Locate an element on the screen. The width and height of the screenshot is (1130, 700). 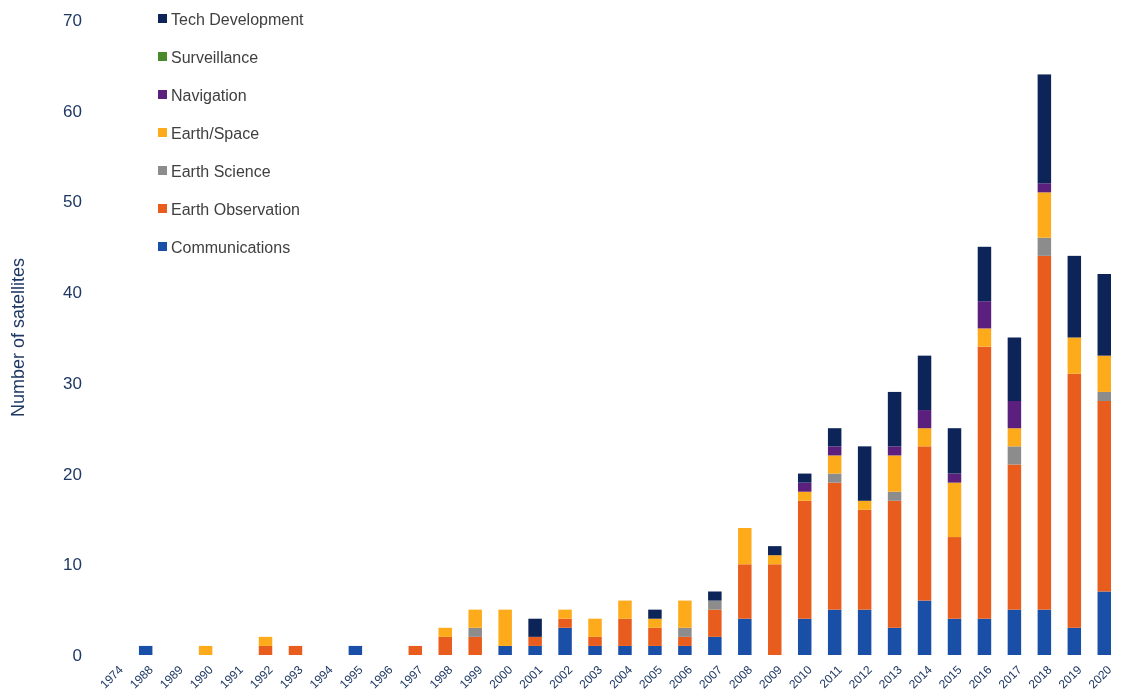
y-tick-label: 50 is located at coordinates (72, 202).